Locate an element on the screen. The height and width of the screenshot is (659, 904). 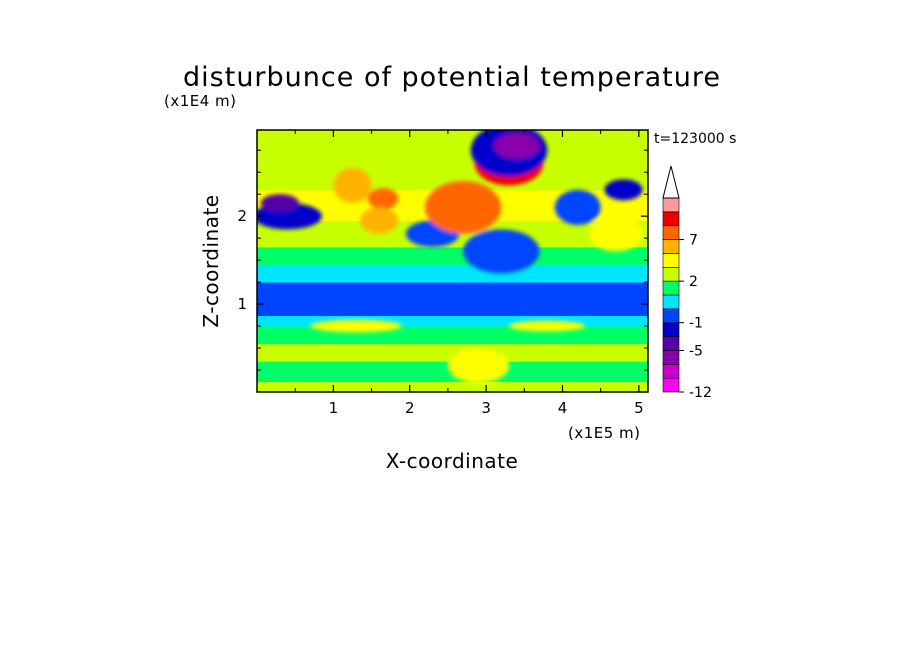
chart-title: disturbunce of potential temperature is located at coordinates (452, 77).